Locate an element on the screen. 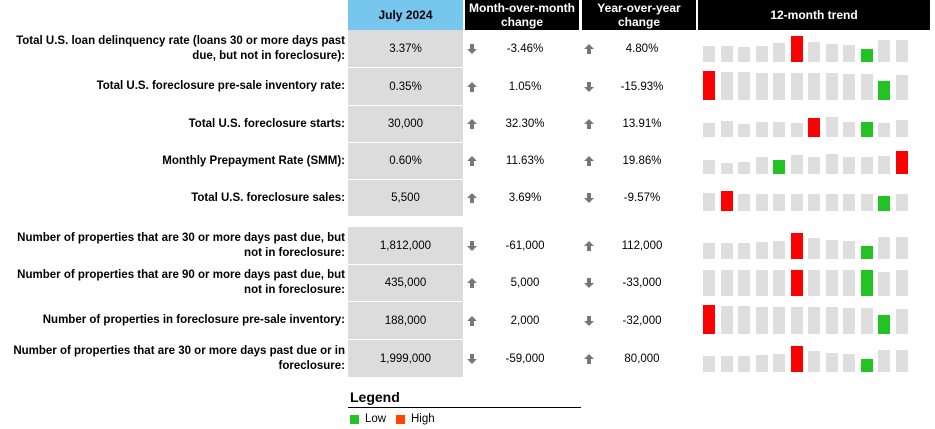  row-value: 5,500 is located at coordinates (405, 198).